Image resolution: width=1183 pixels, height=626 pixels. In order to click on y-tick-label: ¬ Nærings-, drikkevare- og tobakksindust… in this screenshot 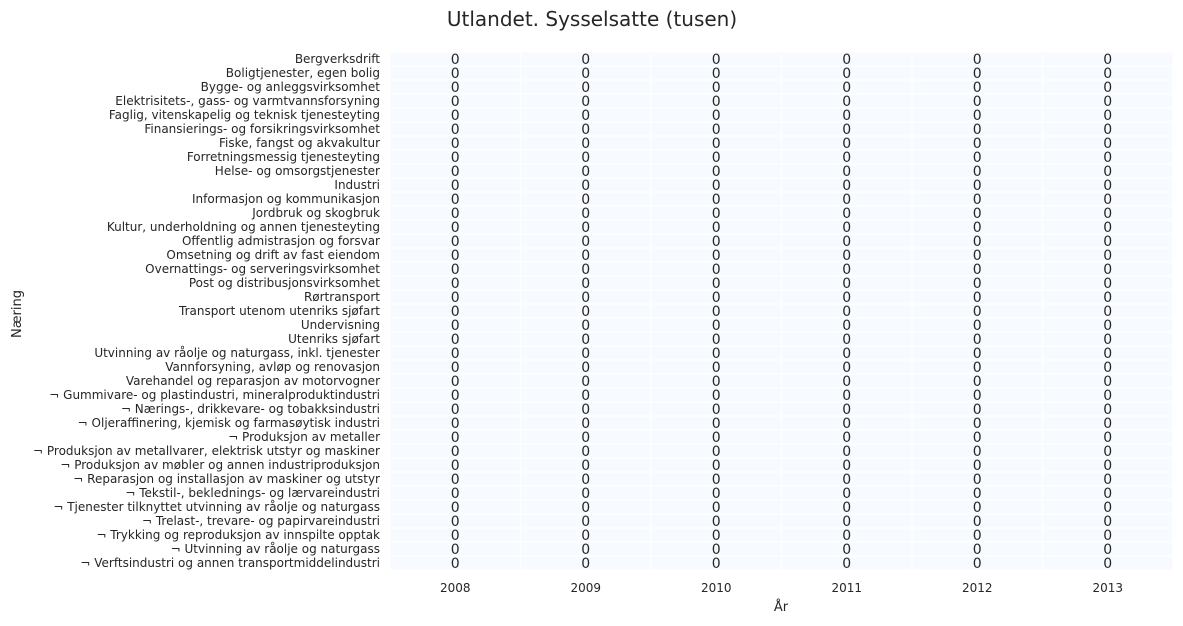, I will do `click(250, 409)`.